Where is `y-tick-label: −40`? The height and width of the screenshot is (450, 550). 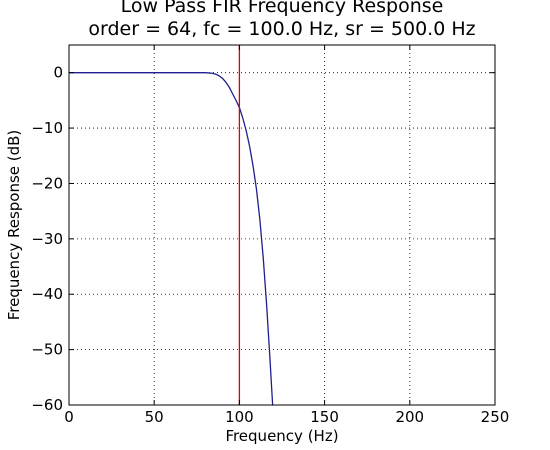
y-tick-label: −40 is located at coordinates (47, 294).